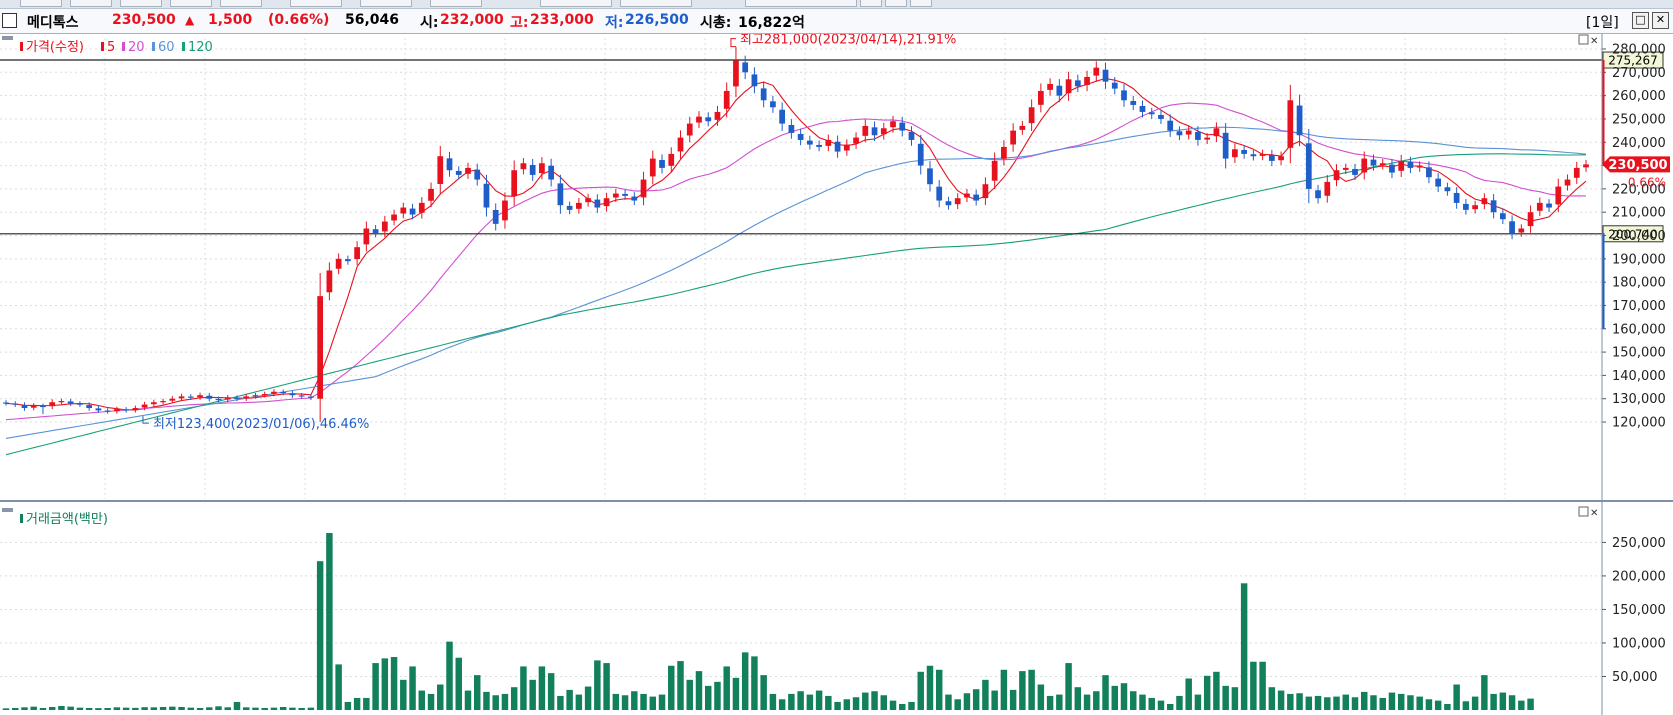  I want to click on low-label: 저:, so click(614, 23).